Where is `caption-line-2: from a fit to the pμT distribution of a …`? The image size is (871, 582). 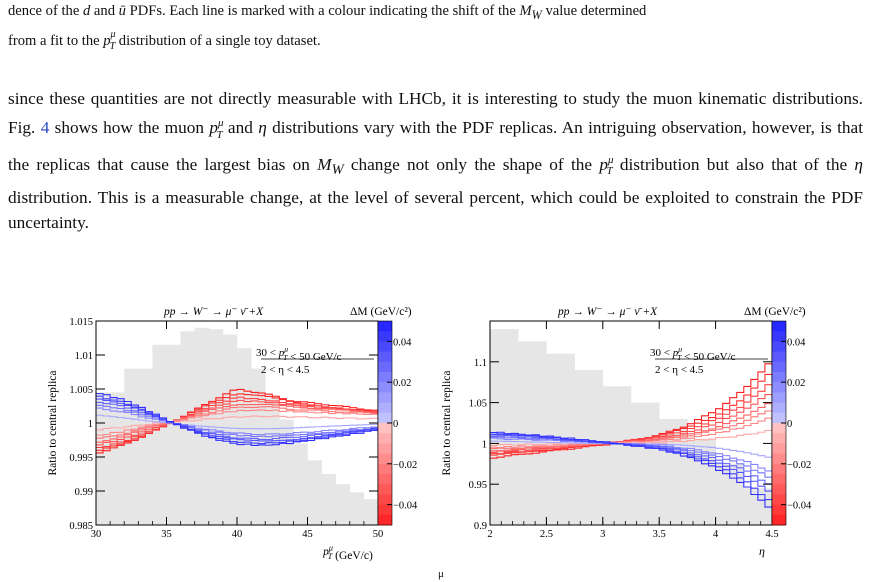 caption-line-2: from a fit to the pμT distribution of a … is located at coordinates (164, 40).